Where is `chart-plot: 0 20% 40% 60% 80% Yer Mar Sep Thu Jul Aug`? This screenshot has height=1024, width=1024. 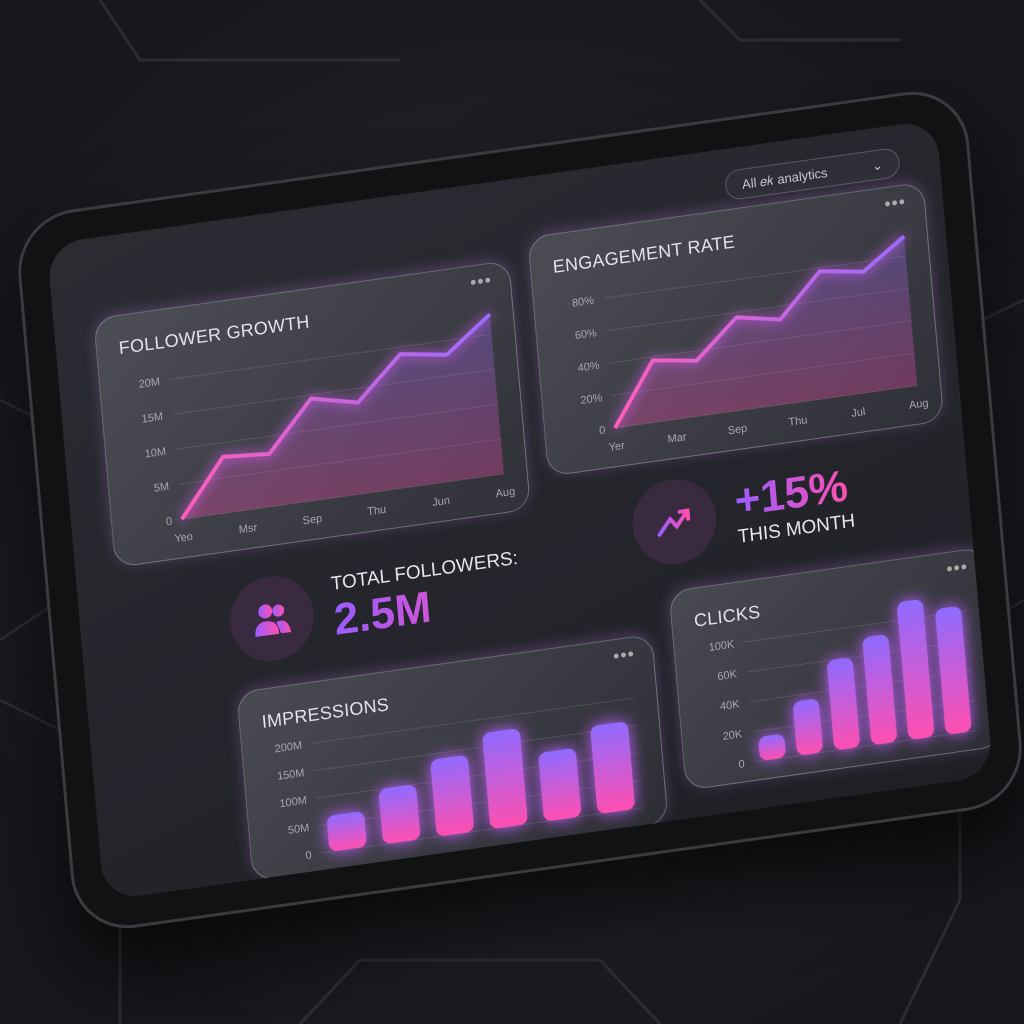 chart-plot: 0 20% 40% 60% 80% Yer Mar Sep Thu Jul Aug is located at coordinates (750, 344).